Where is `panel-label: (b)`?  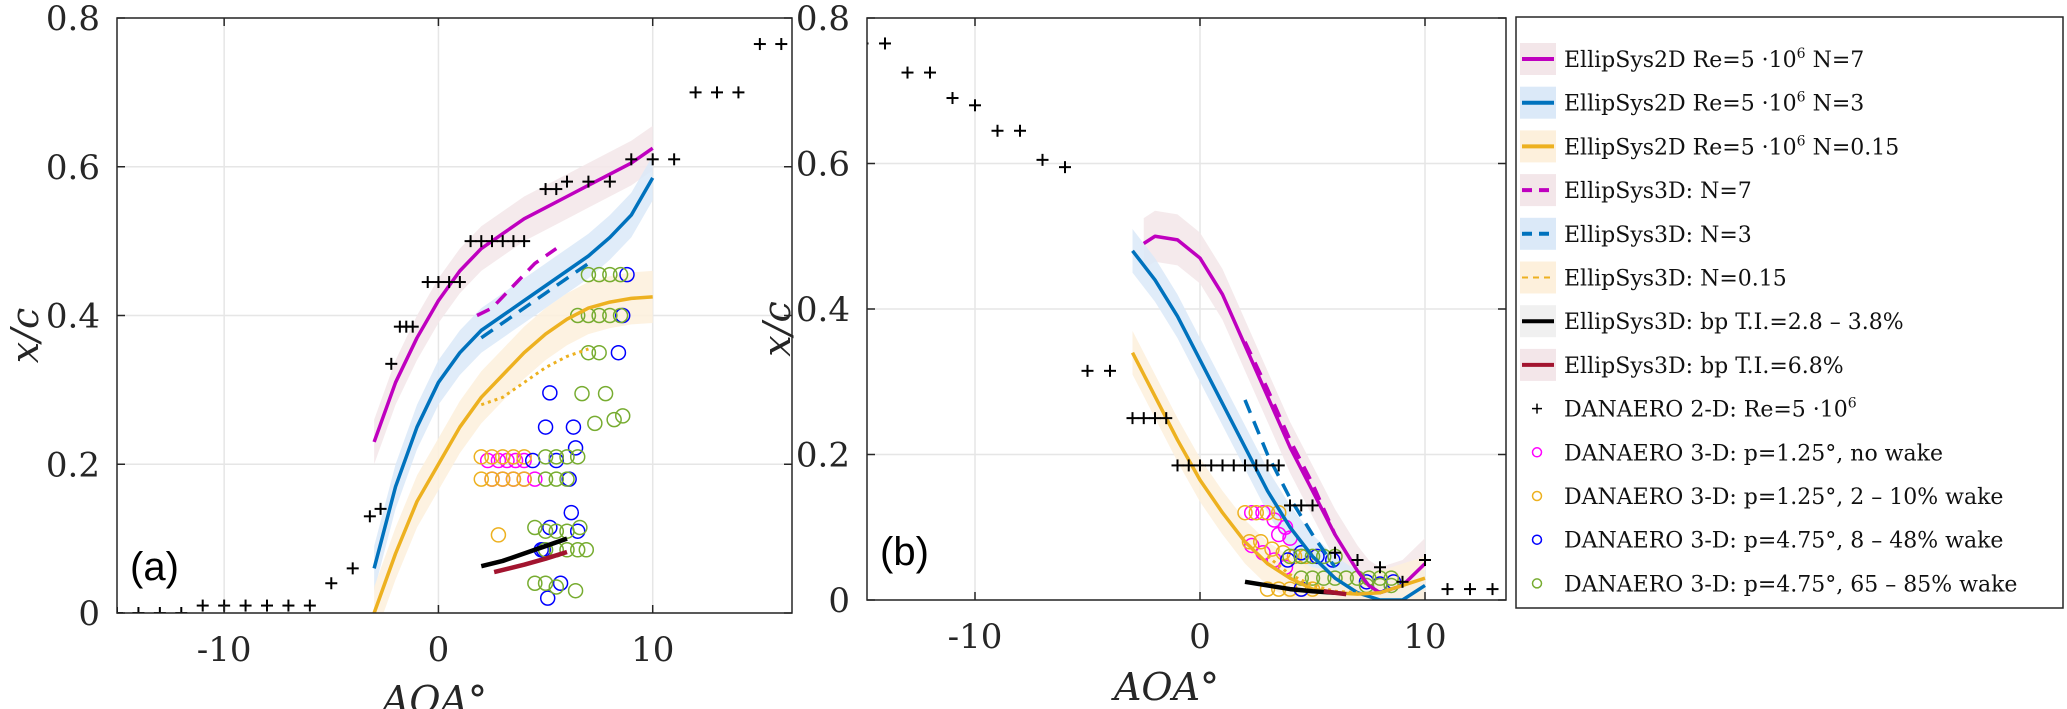 panel-label: (b) is located at coordinates (904, 552).